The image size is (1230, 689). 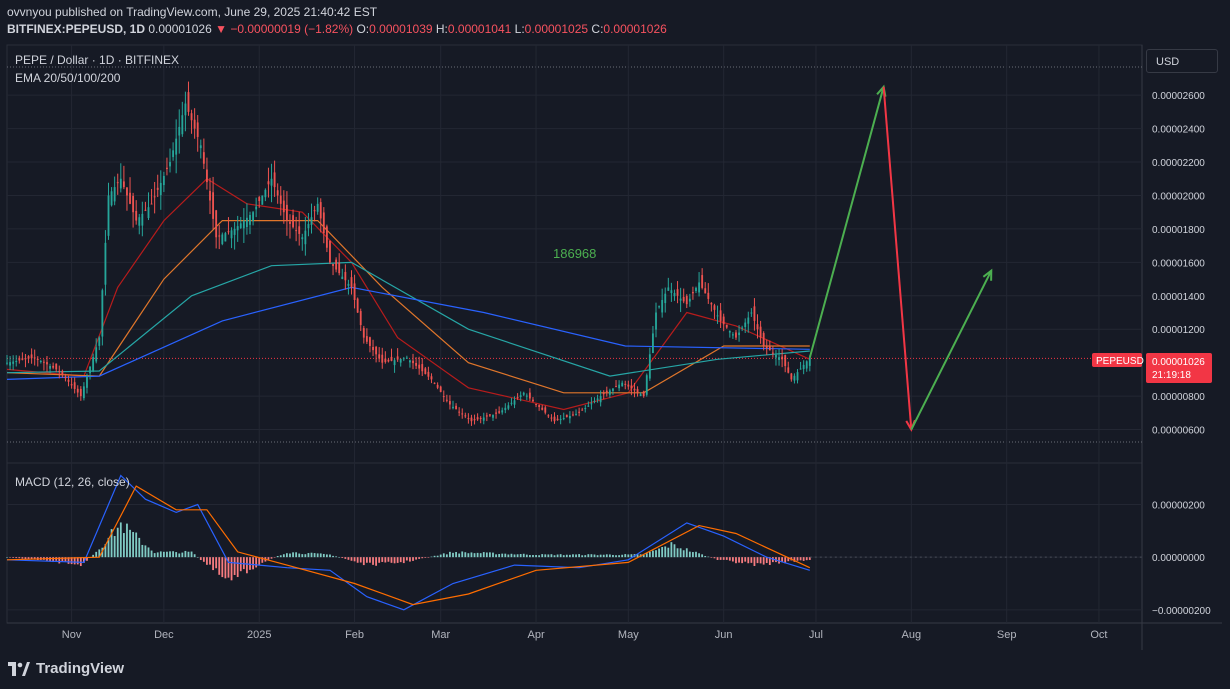 What do you see at coordinates (1182, 61) in the screenshot?
I see `currency-button: USD` at bounding box center [1182, 61].